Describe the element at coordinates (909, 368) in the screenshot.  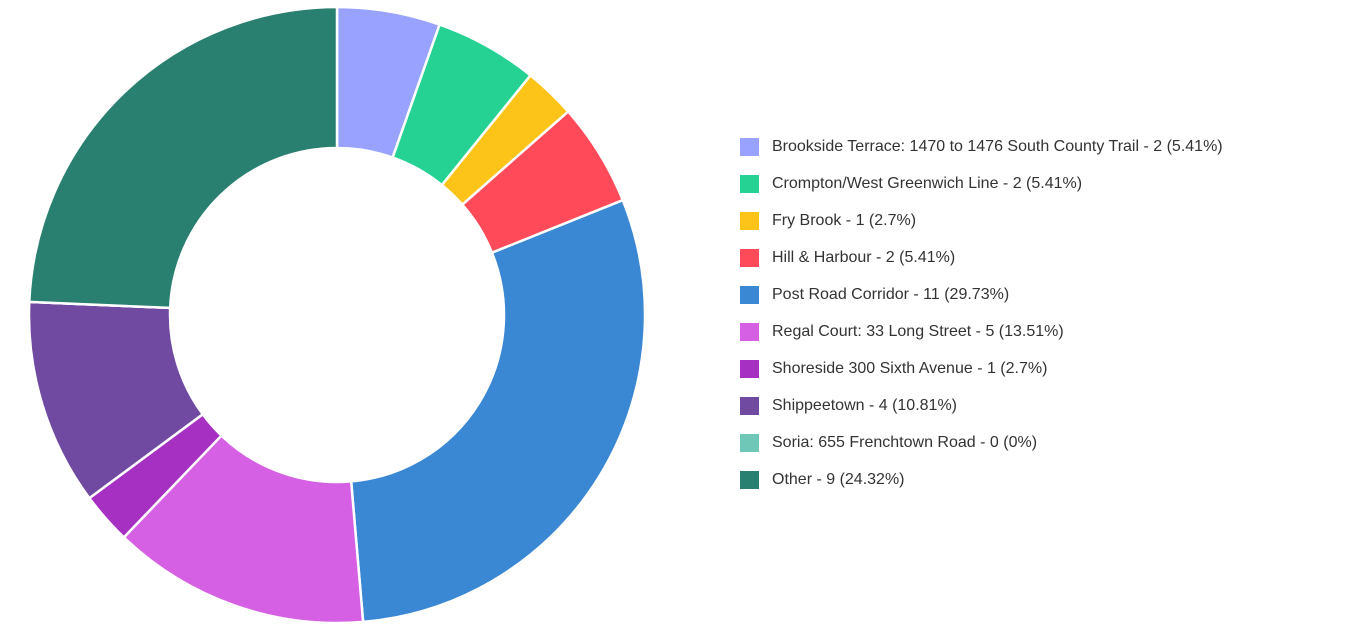
I see `legend-label: Shoreside 300 Sixth Avenue - 1 (2.7%)` at that location.